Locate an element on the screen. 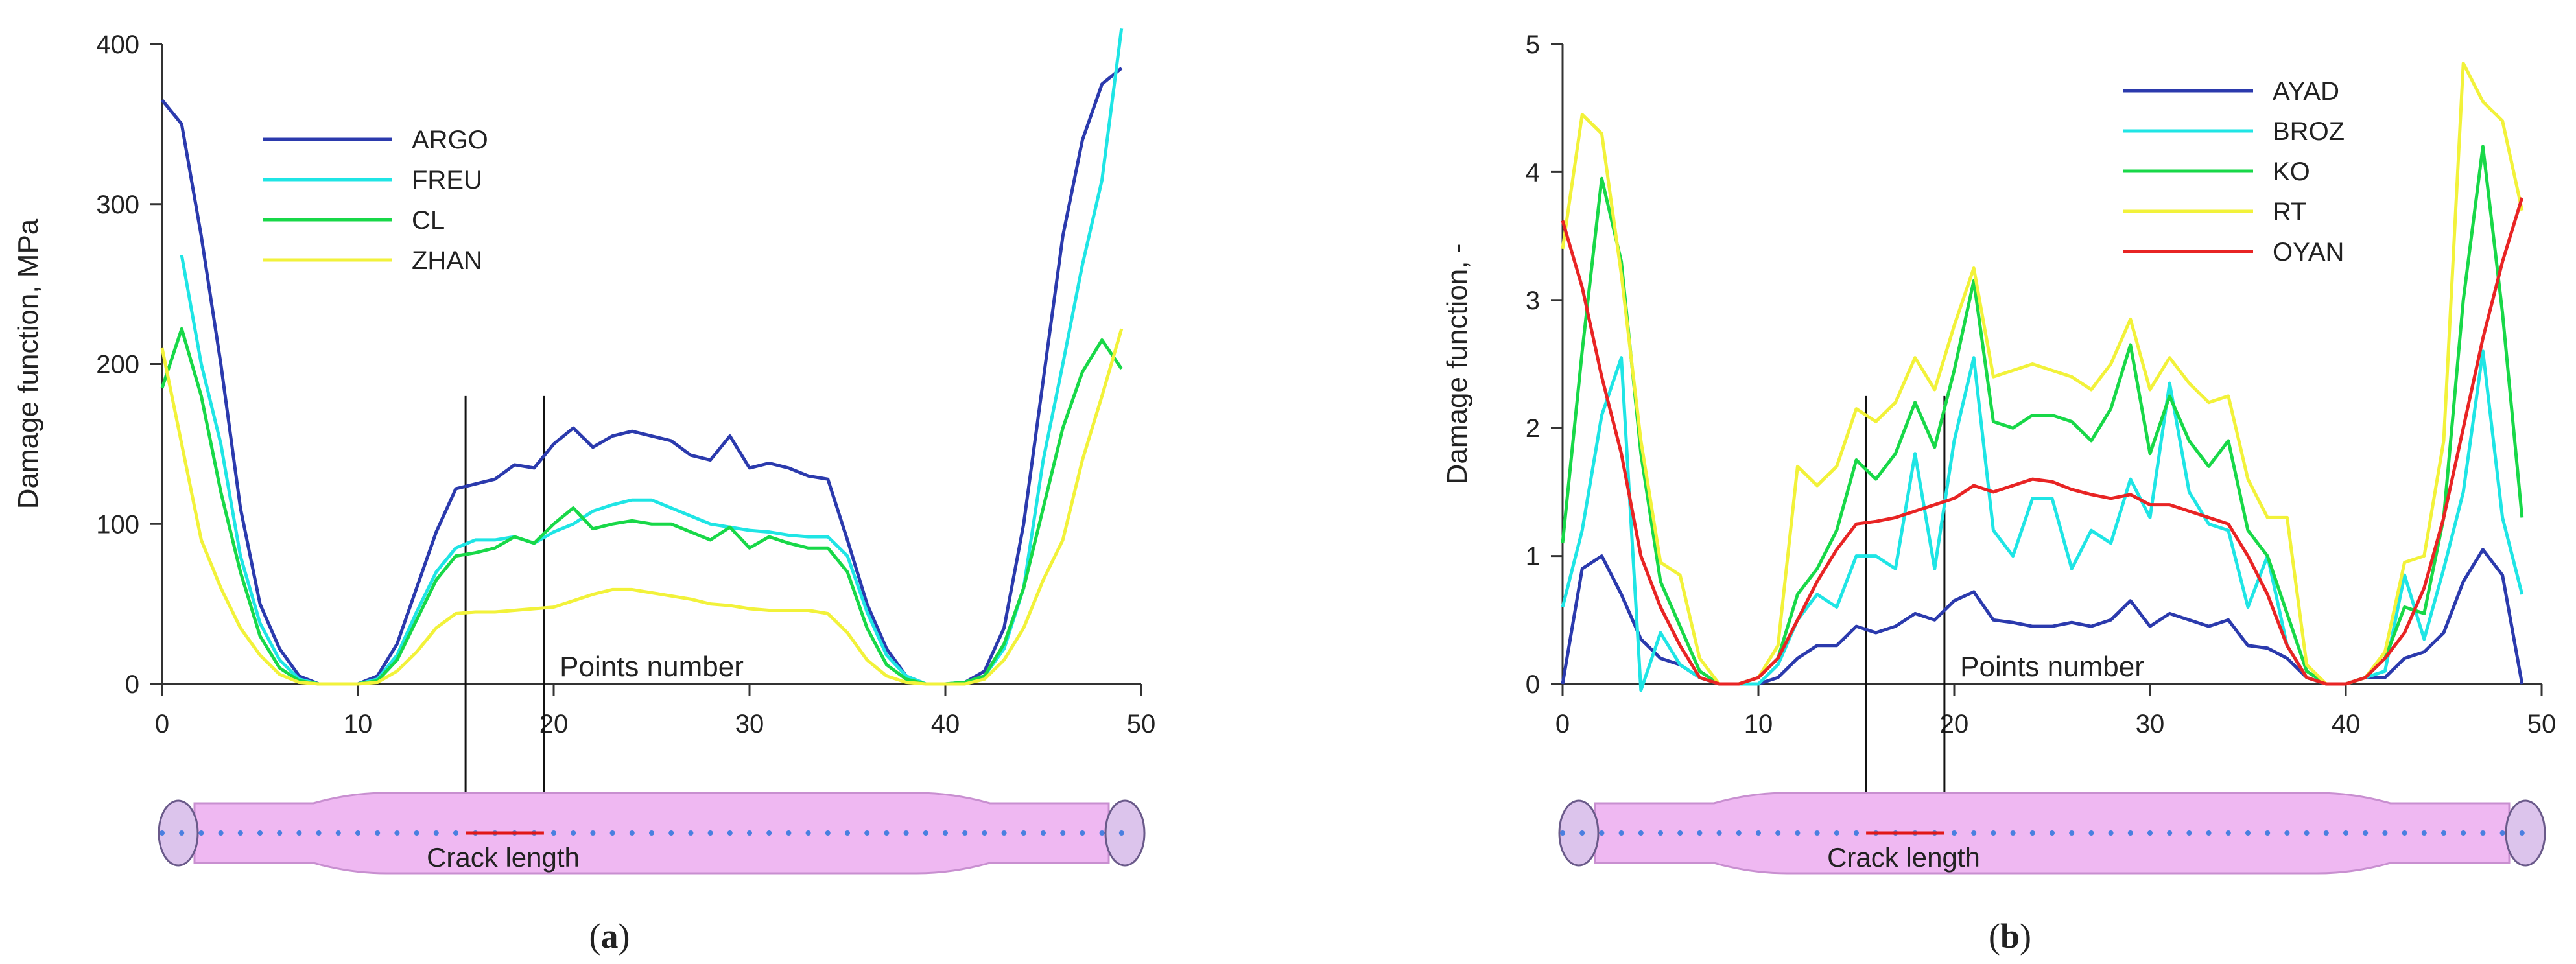  series-line-broz is located at coordinates (2042, 520).